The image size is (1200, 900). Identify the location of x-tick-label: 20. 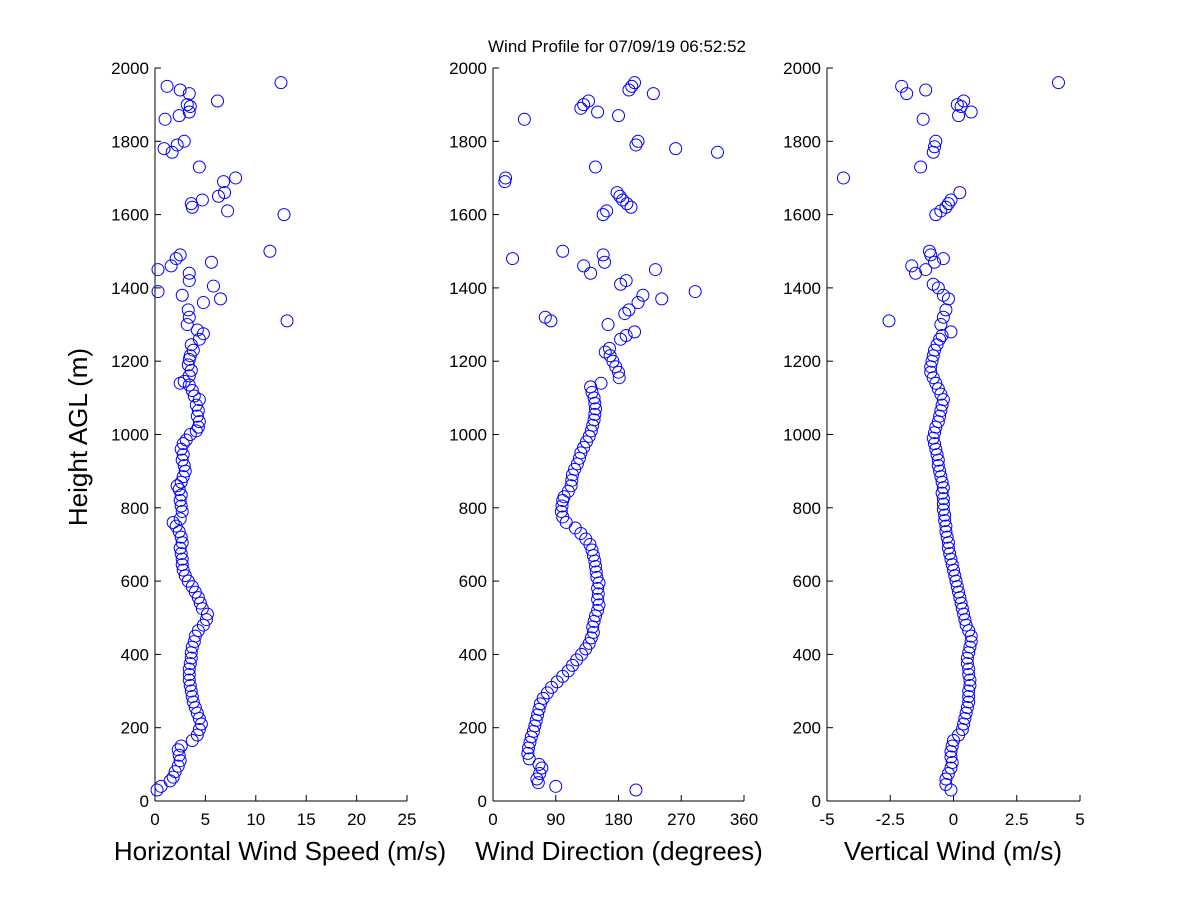
(356, 819).